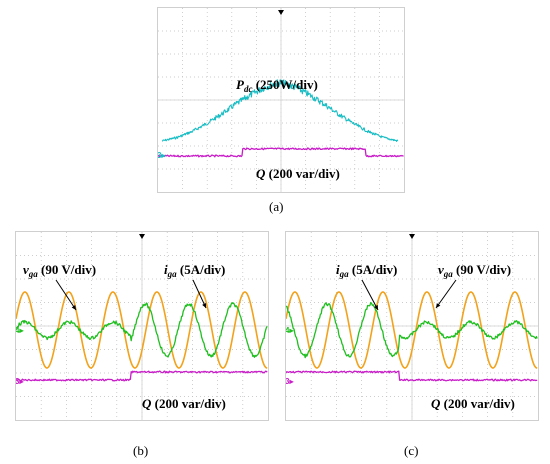  I want to click on q-trace, so click(281, 152).